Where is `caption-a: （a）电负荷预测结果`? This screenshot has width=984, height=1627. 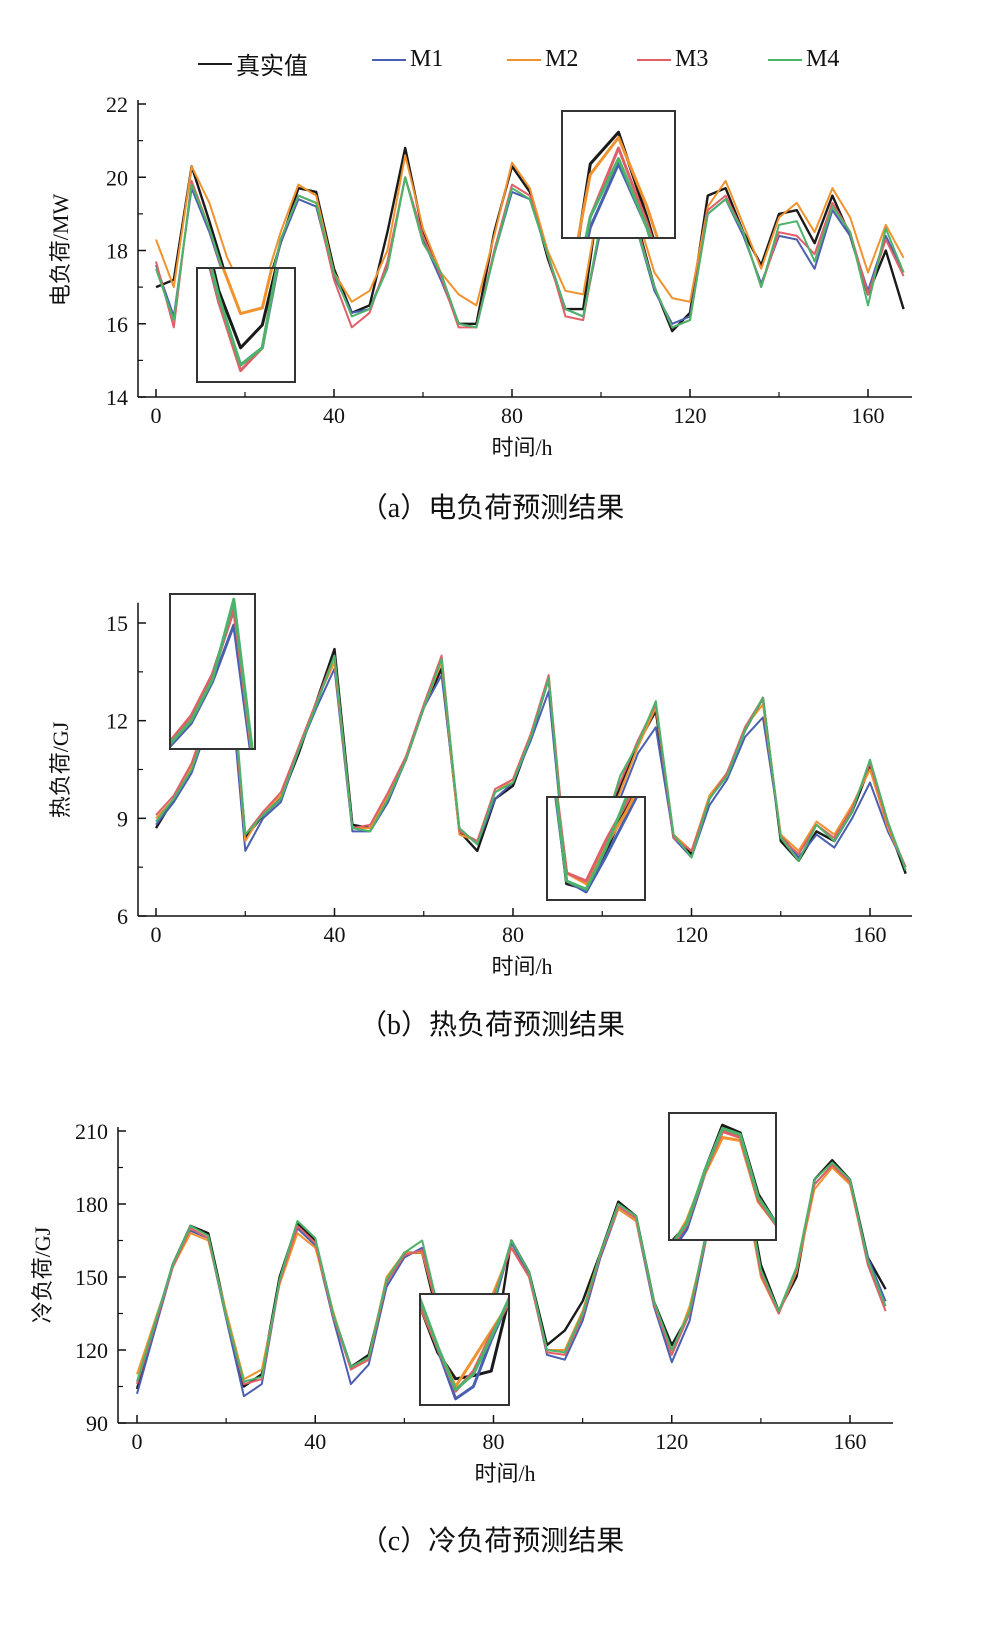 caption-a: （a）电负荷预测结果 is located at coordinates (492, 508).